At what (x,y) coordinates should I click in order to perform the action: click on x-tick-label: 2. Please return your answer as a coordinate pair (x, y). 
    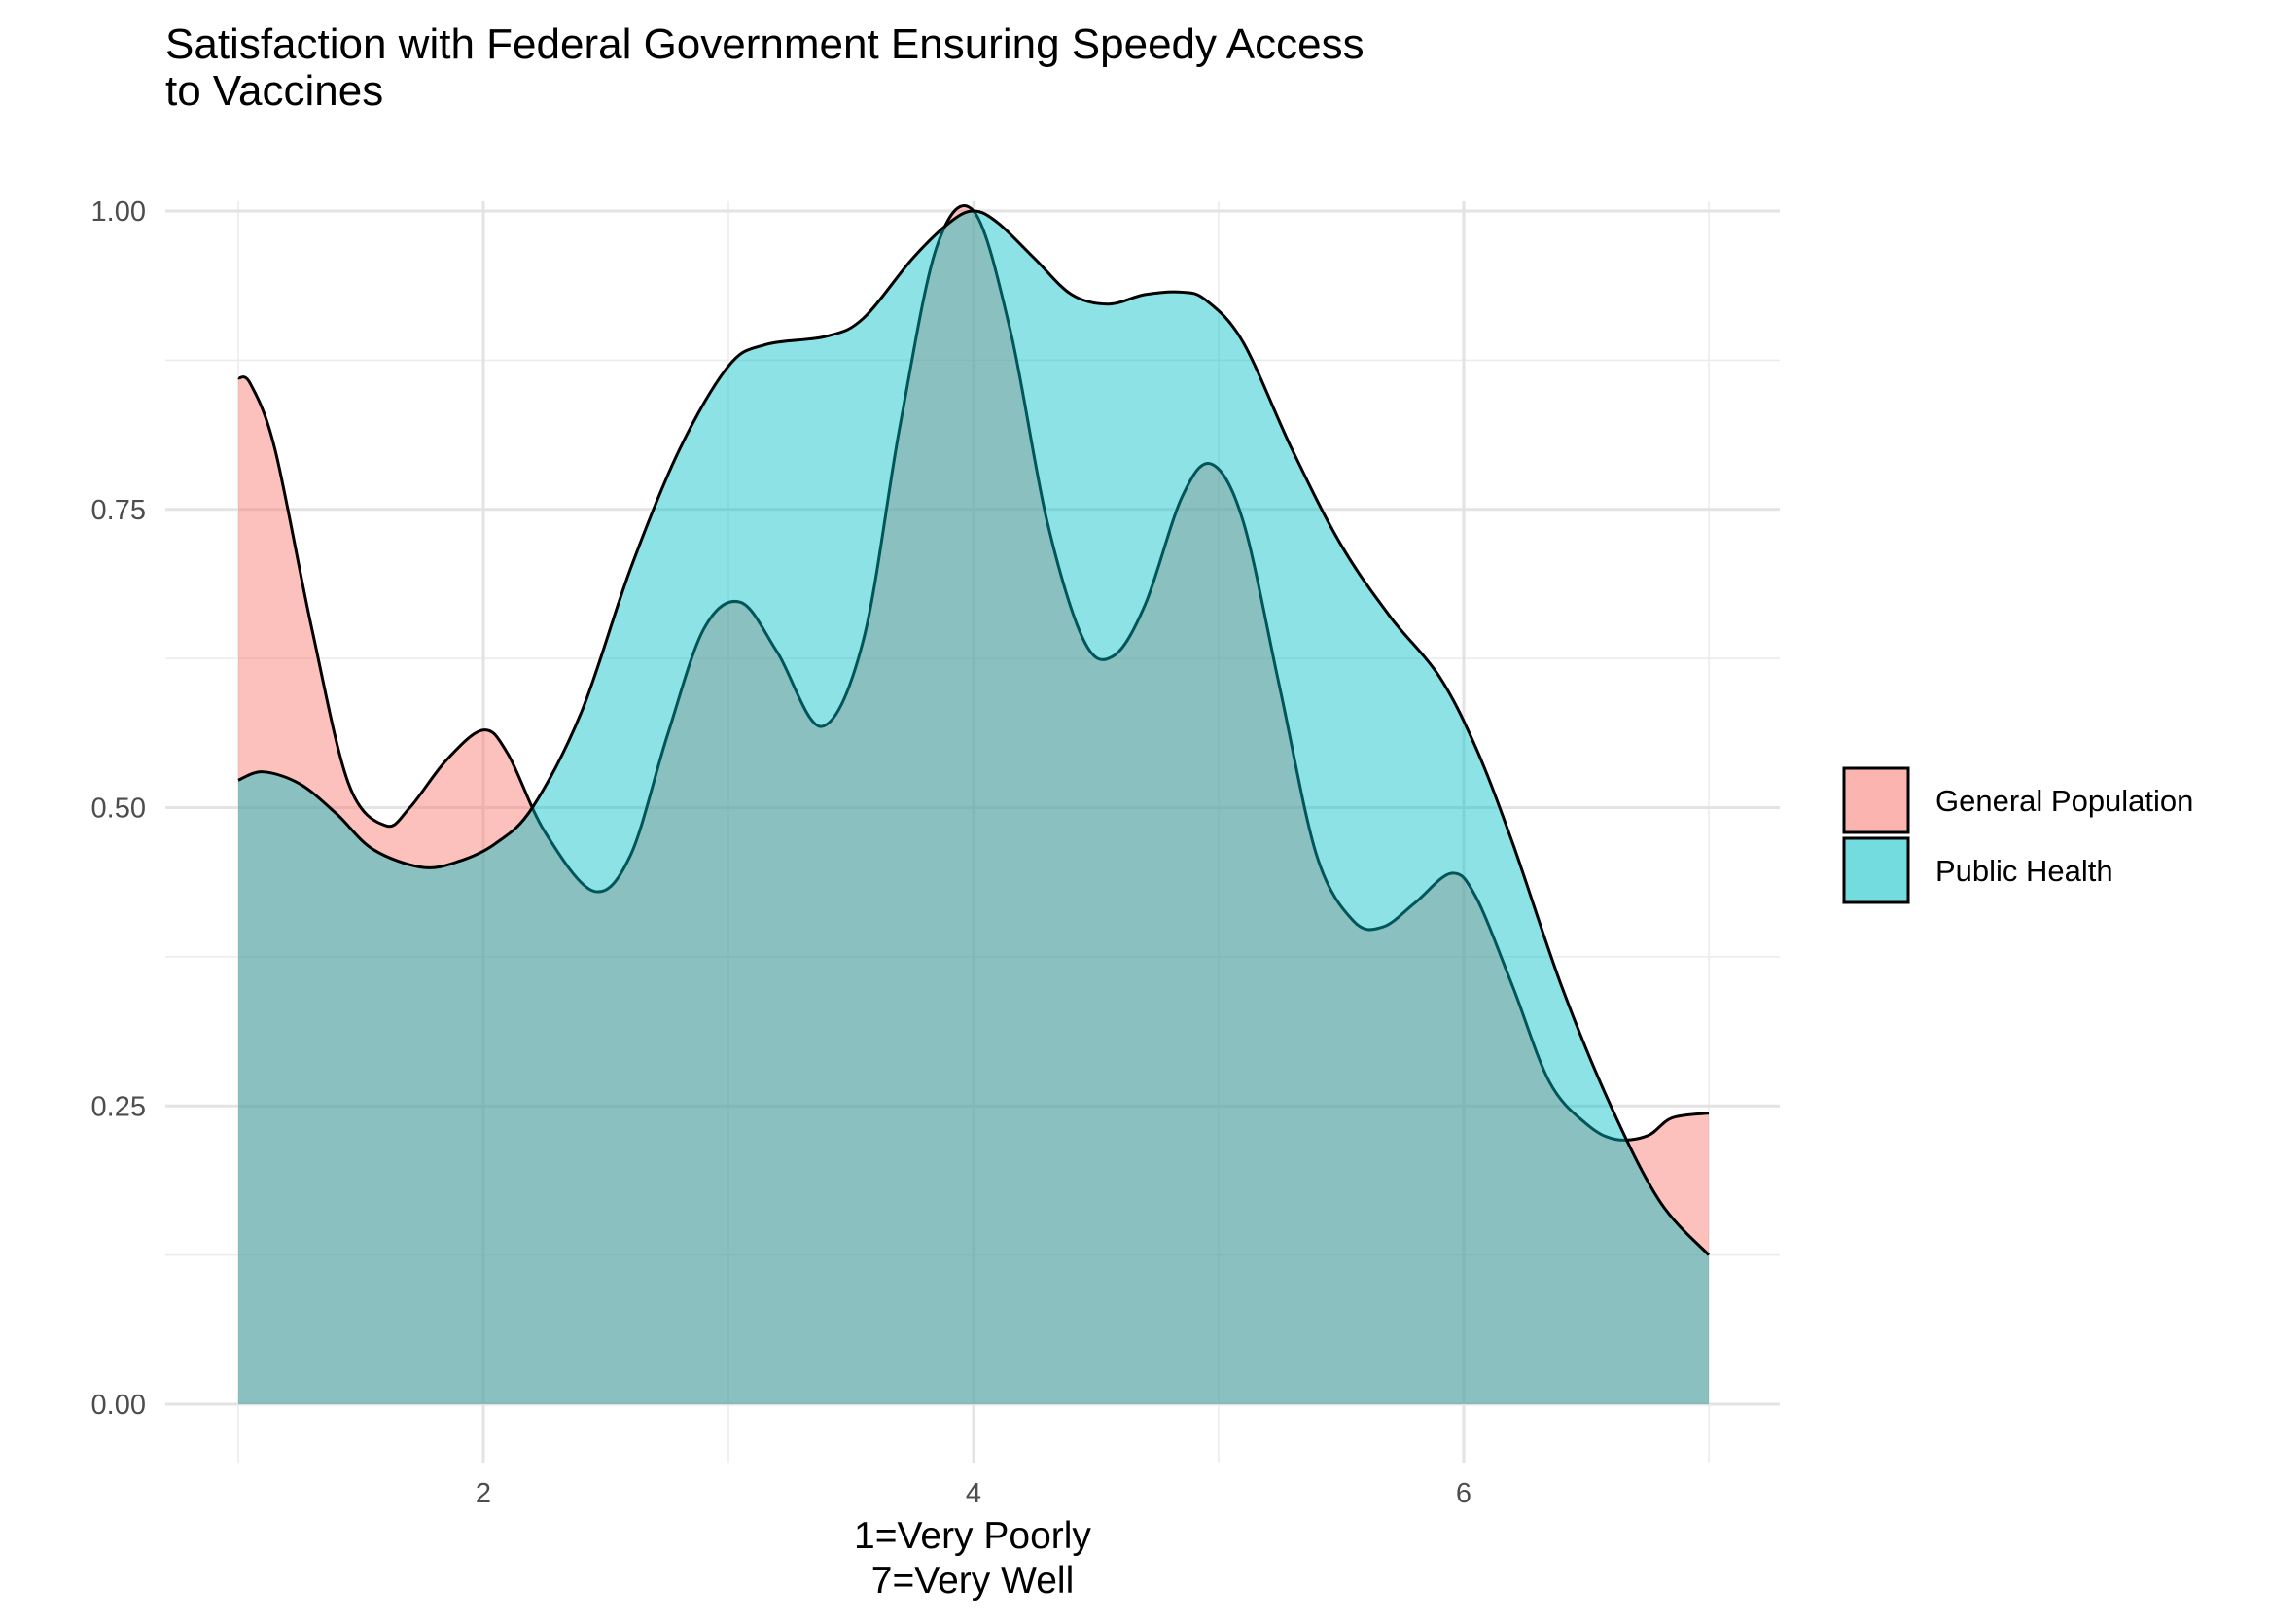
    Looking at the image, I should click on (483, 1493).